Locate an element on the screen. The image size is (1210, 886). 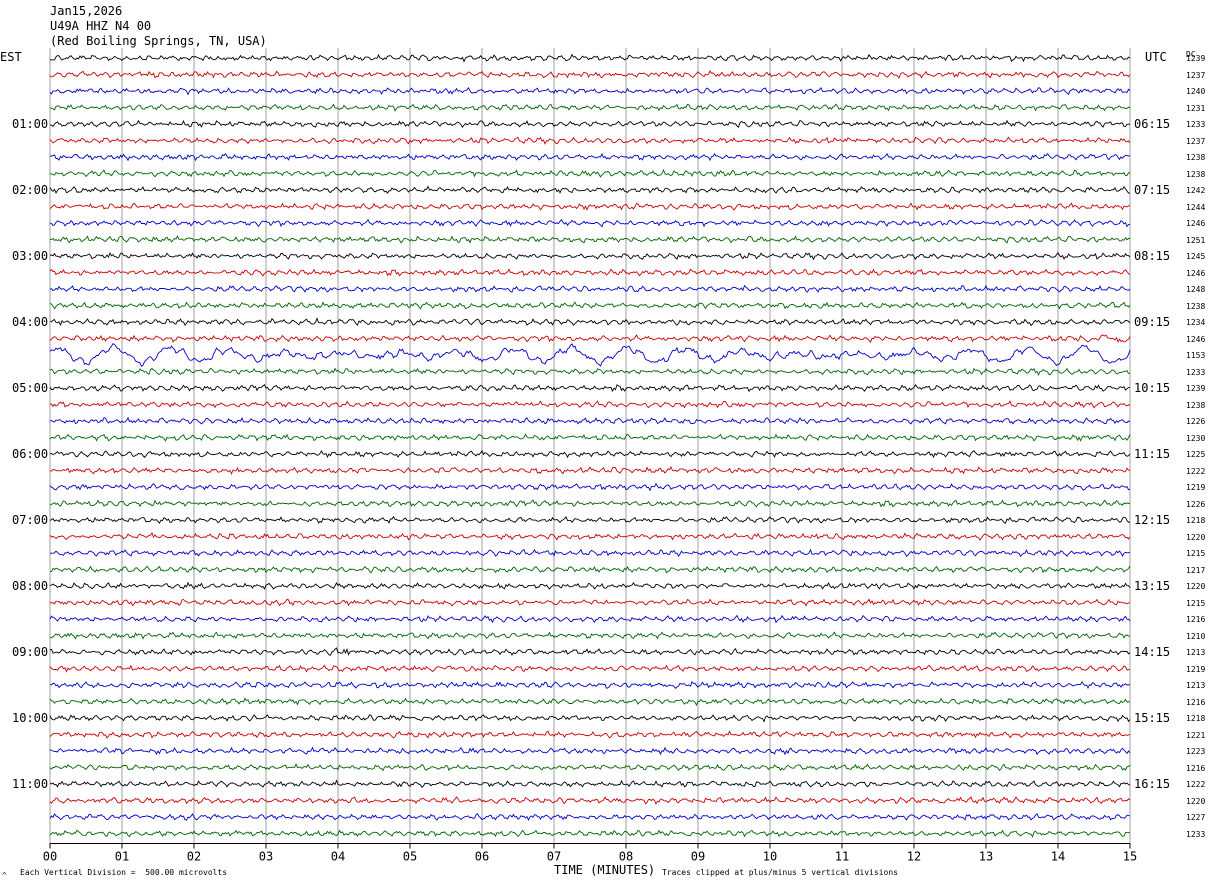
left-hour-label: 05:00 is located at coordinates (30, 388).